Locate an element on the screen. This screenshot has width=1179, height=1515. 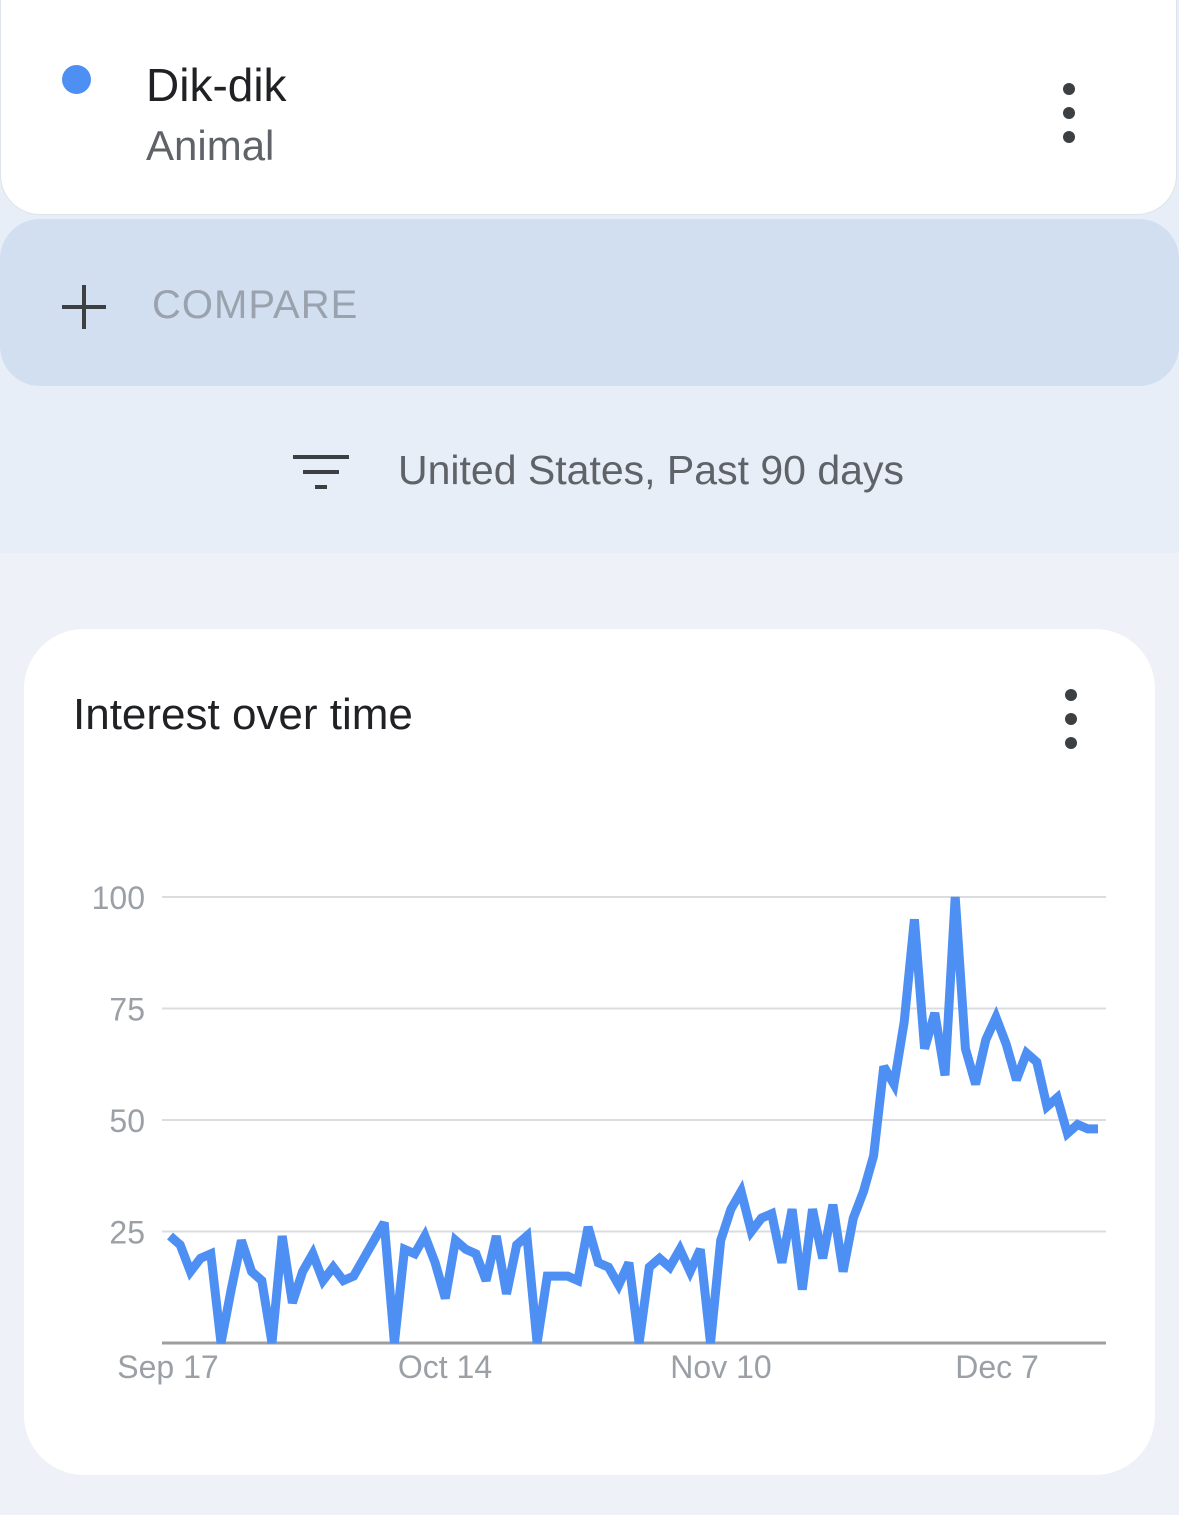
compare-button is located at coordinates (589, 302).